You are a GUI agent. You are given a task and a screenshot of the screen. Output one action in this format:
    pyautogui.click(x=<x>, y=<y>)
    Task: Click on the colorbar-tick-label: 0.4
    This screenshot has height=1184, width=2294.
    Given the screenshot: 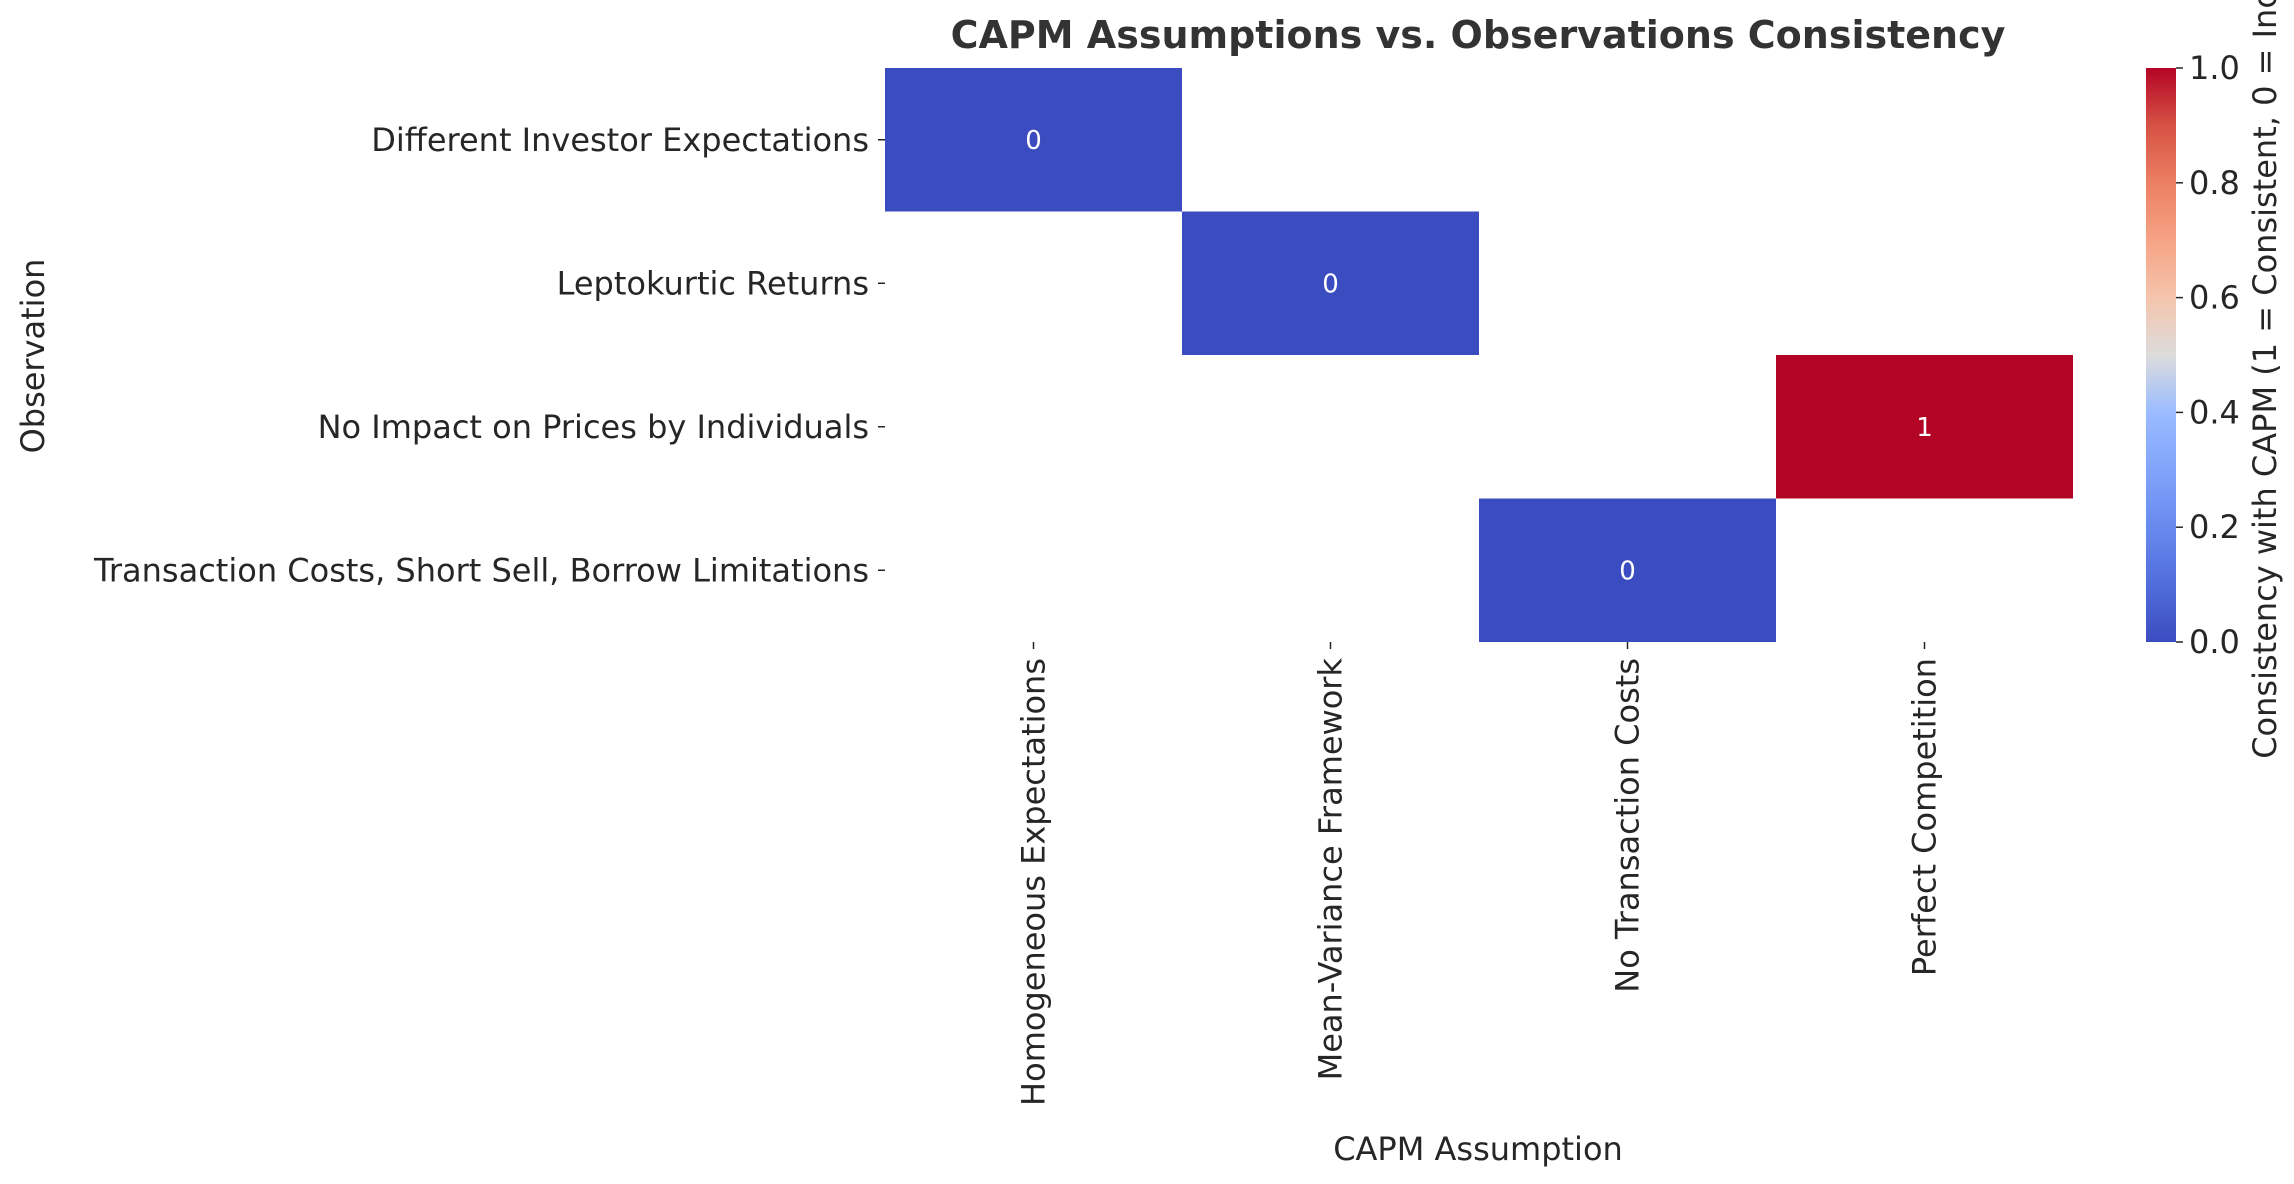 What is the action you would take?
    pyautogui.click(x=2214, y=412)
    